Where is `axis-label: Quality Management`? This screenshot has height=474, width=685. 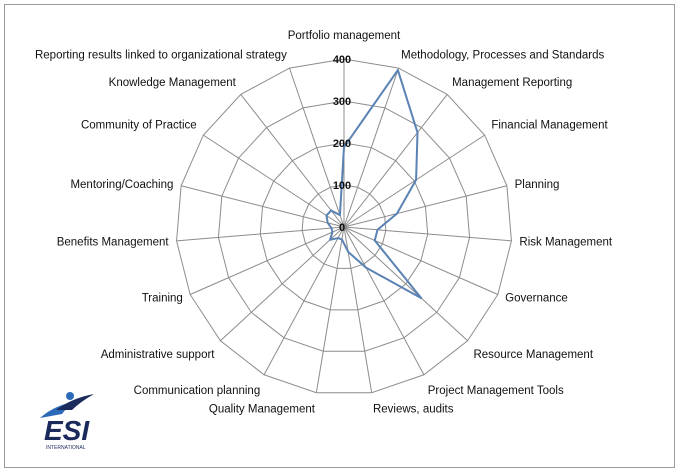 axis-label: Quality Management is located at coordinates (262, 410).